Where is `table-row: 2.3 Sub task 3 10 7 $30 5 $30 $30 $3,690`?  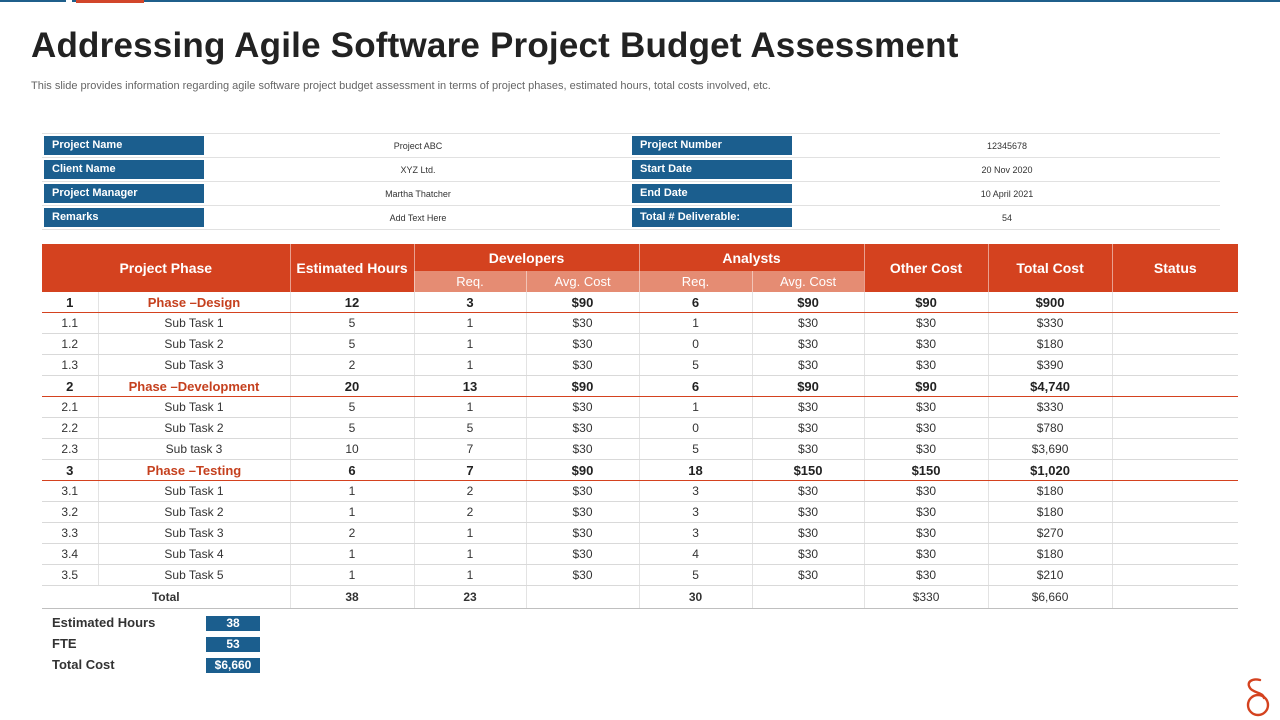 table-row: 2.3 Sub task 3 10 7 $30 5 $30 $30 $3,690 is located at coordinates (640, 449).